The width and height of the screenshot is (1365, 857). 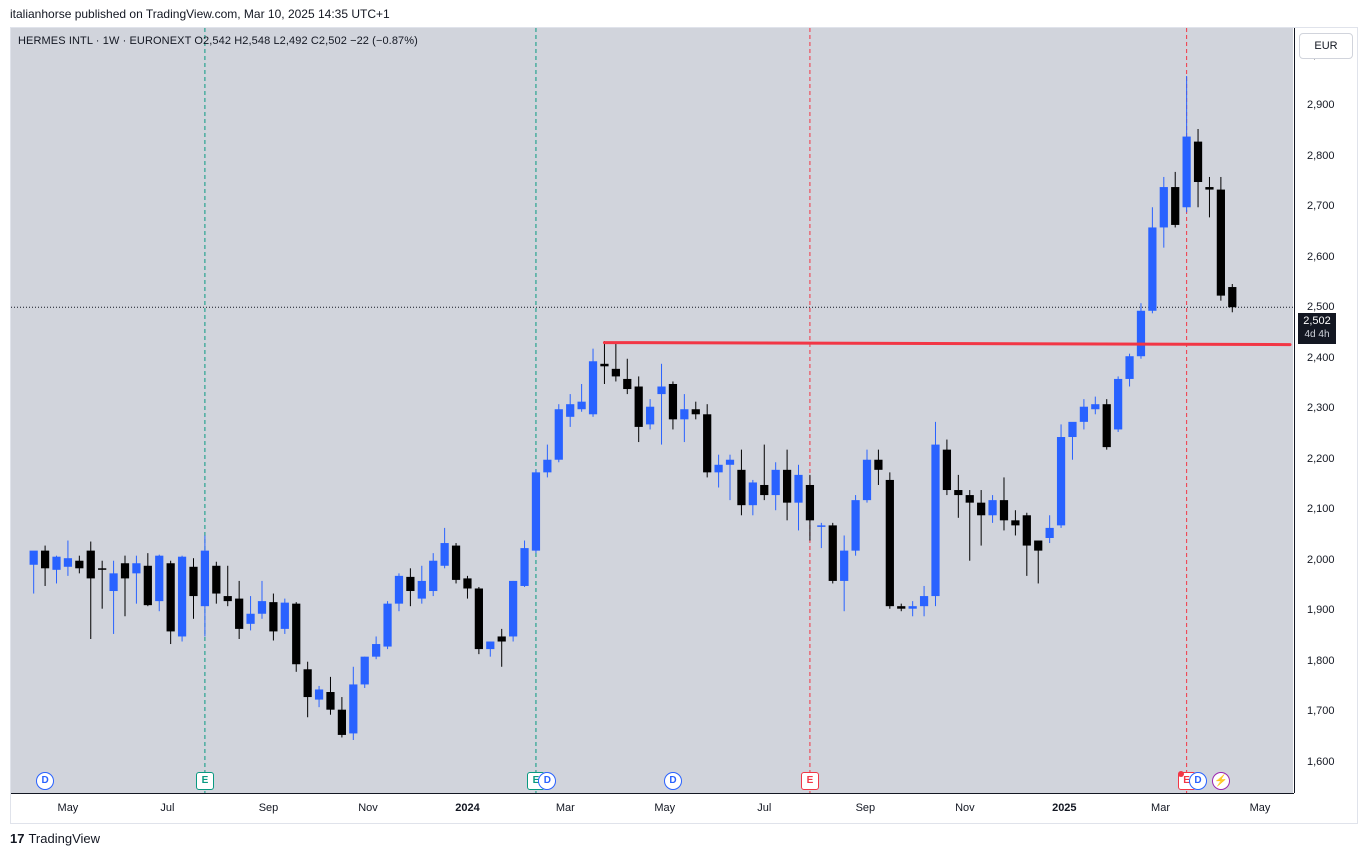 I want to click on price-tick-label: 1,900, so click(x=1321, y=610).